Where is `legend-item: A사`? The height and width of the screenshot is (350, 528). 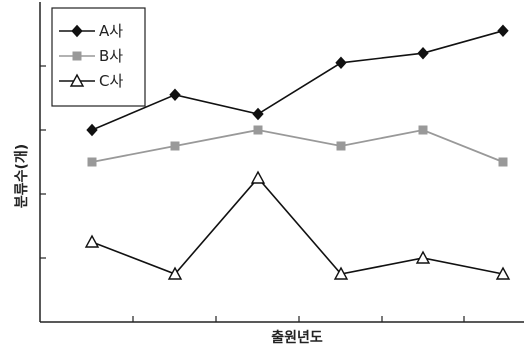 legend-item: A사 is located at coordinates (91, 31).